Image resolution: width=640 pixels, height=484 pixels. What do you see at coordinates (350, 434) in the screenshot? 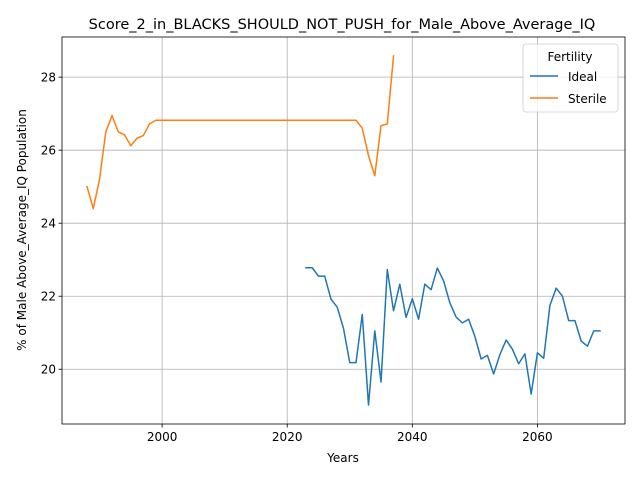
I see `x-axis: 2000 2020 2040 2060` at bounding box center [350, 434].